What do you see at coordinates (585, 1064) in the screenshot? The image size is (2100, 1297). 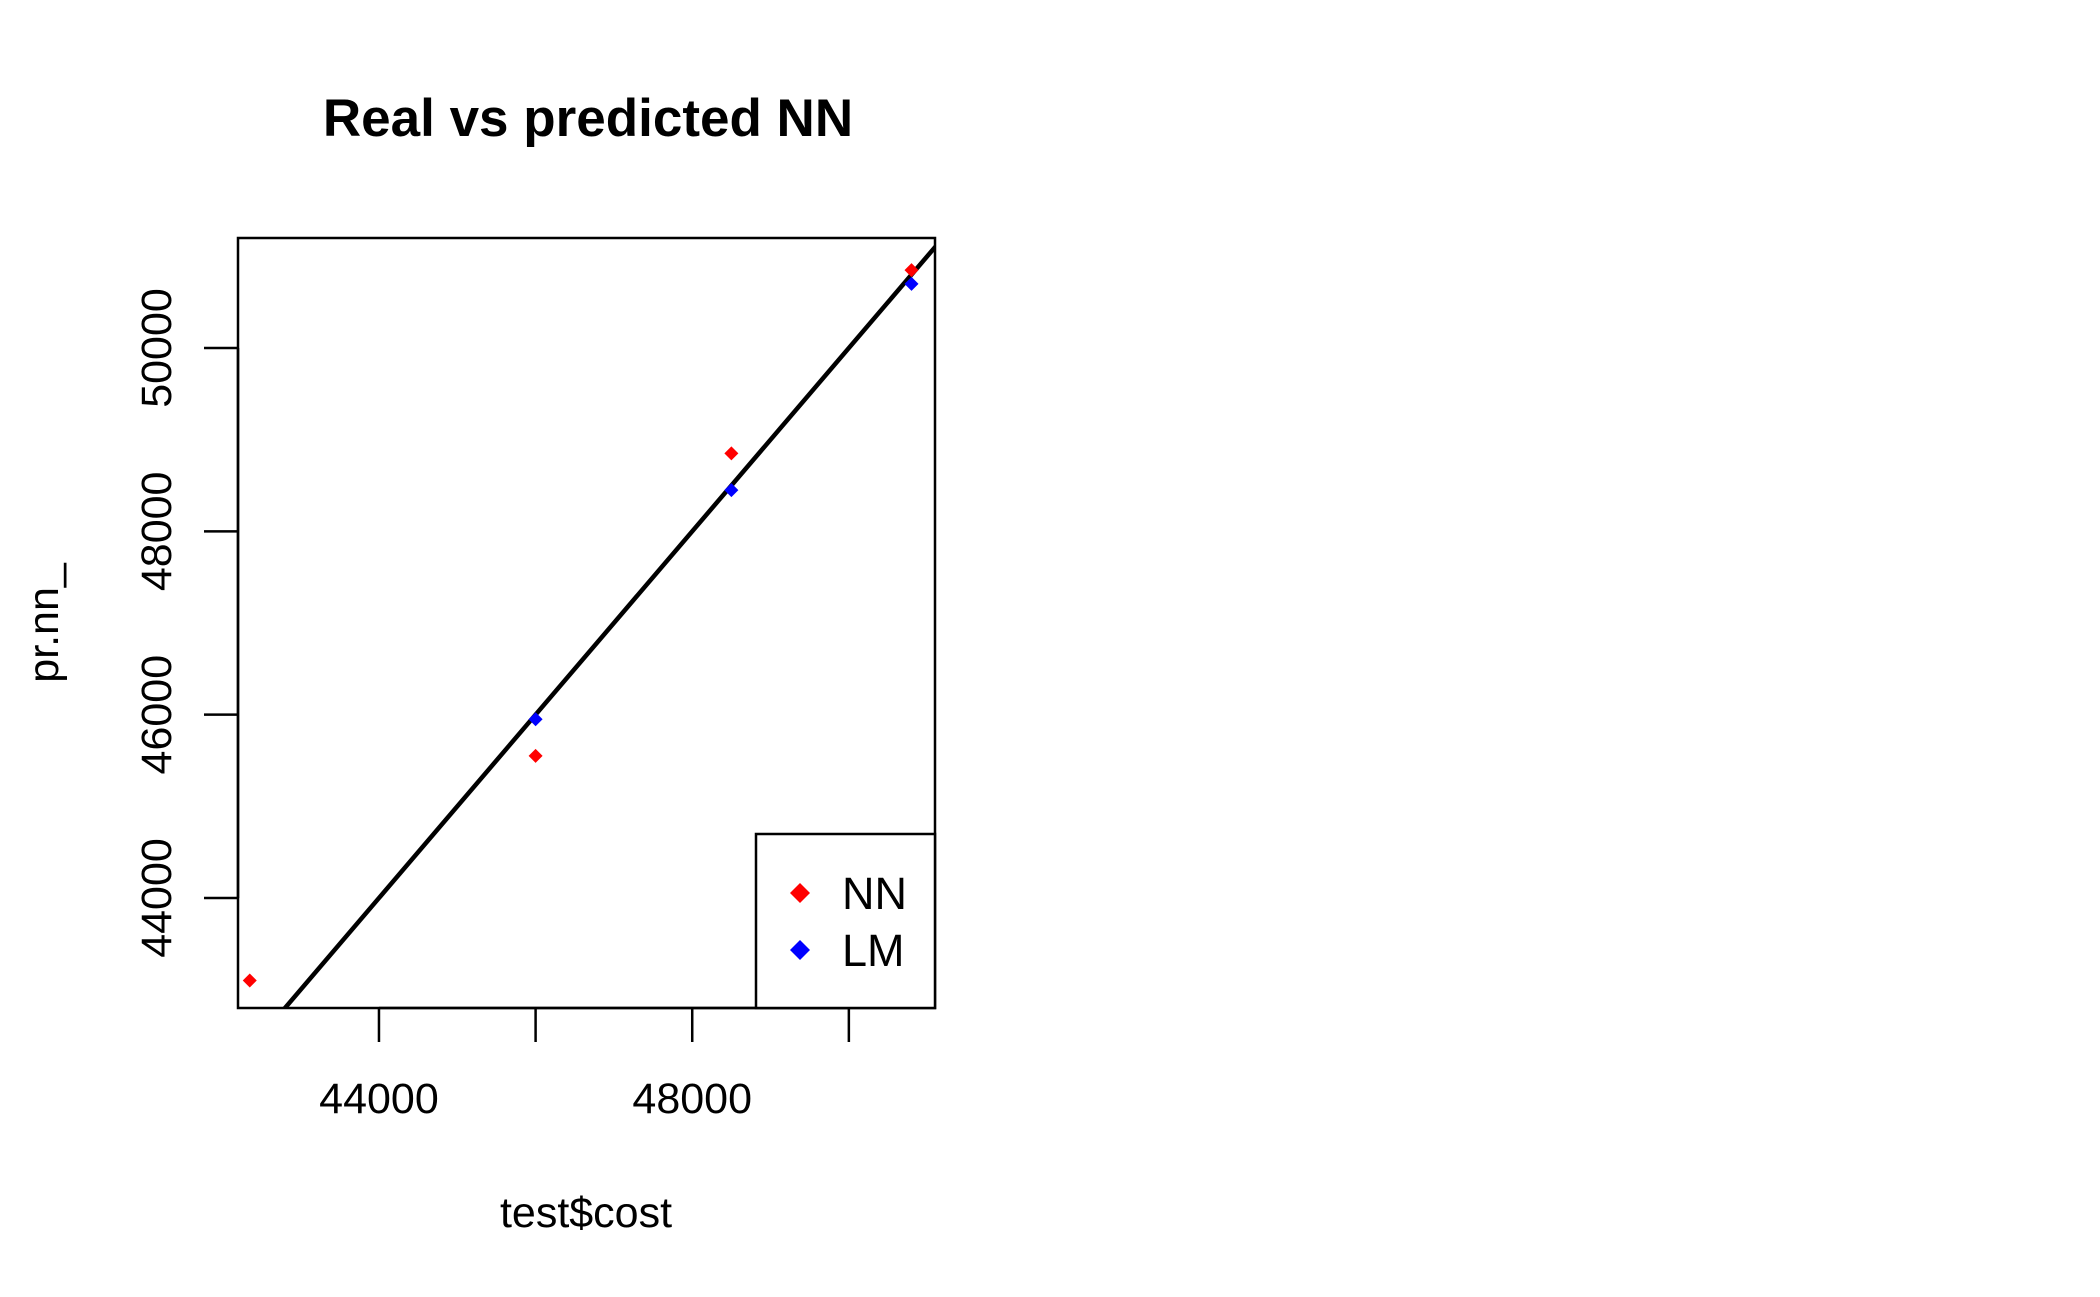 I see `x-axis: 44000 48000` at bounding box center [585, 1064].